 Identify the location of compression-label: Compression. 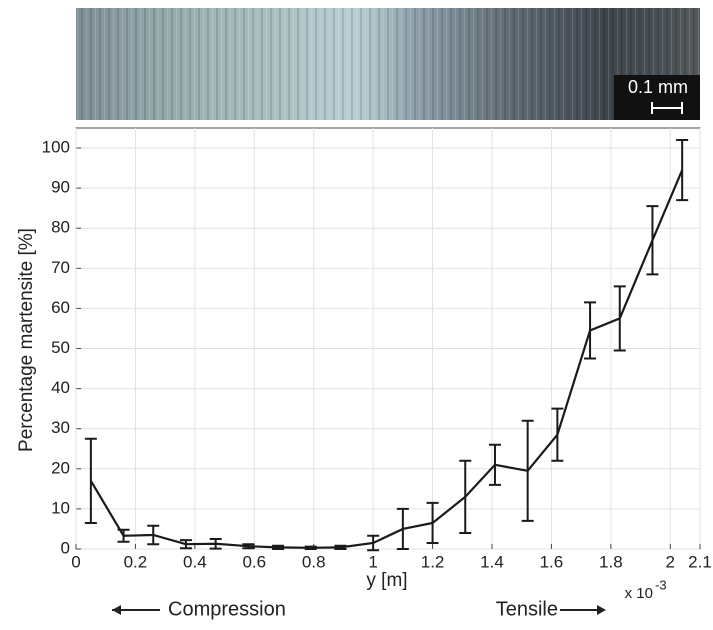
(227, 609).